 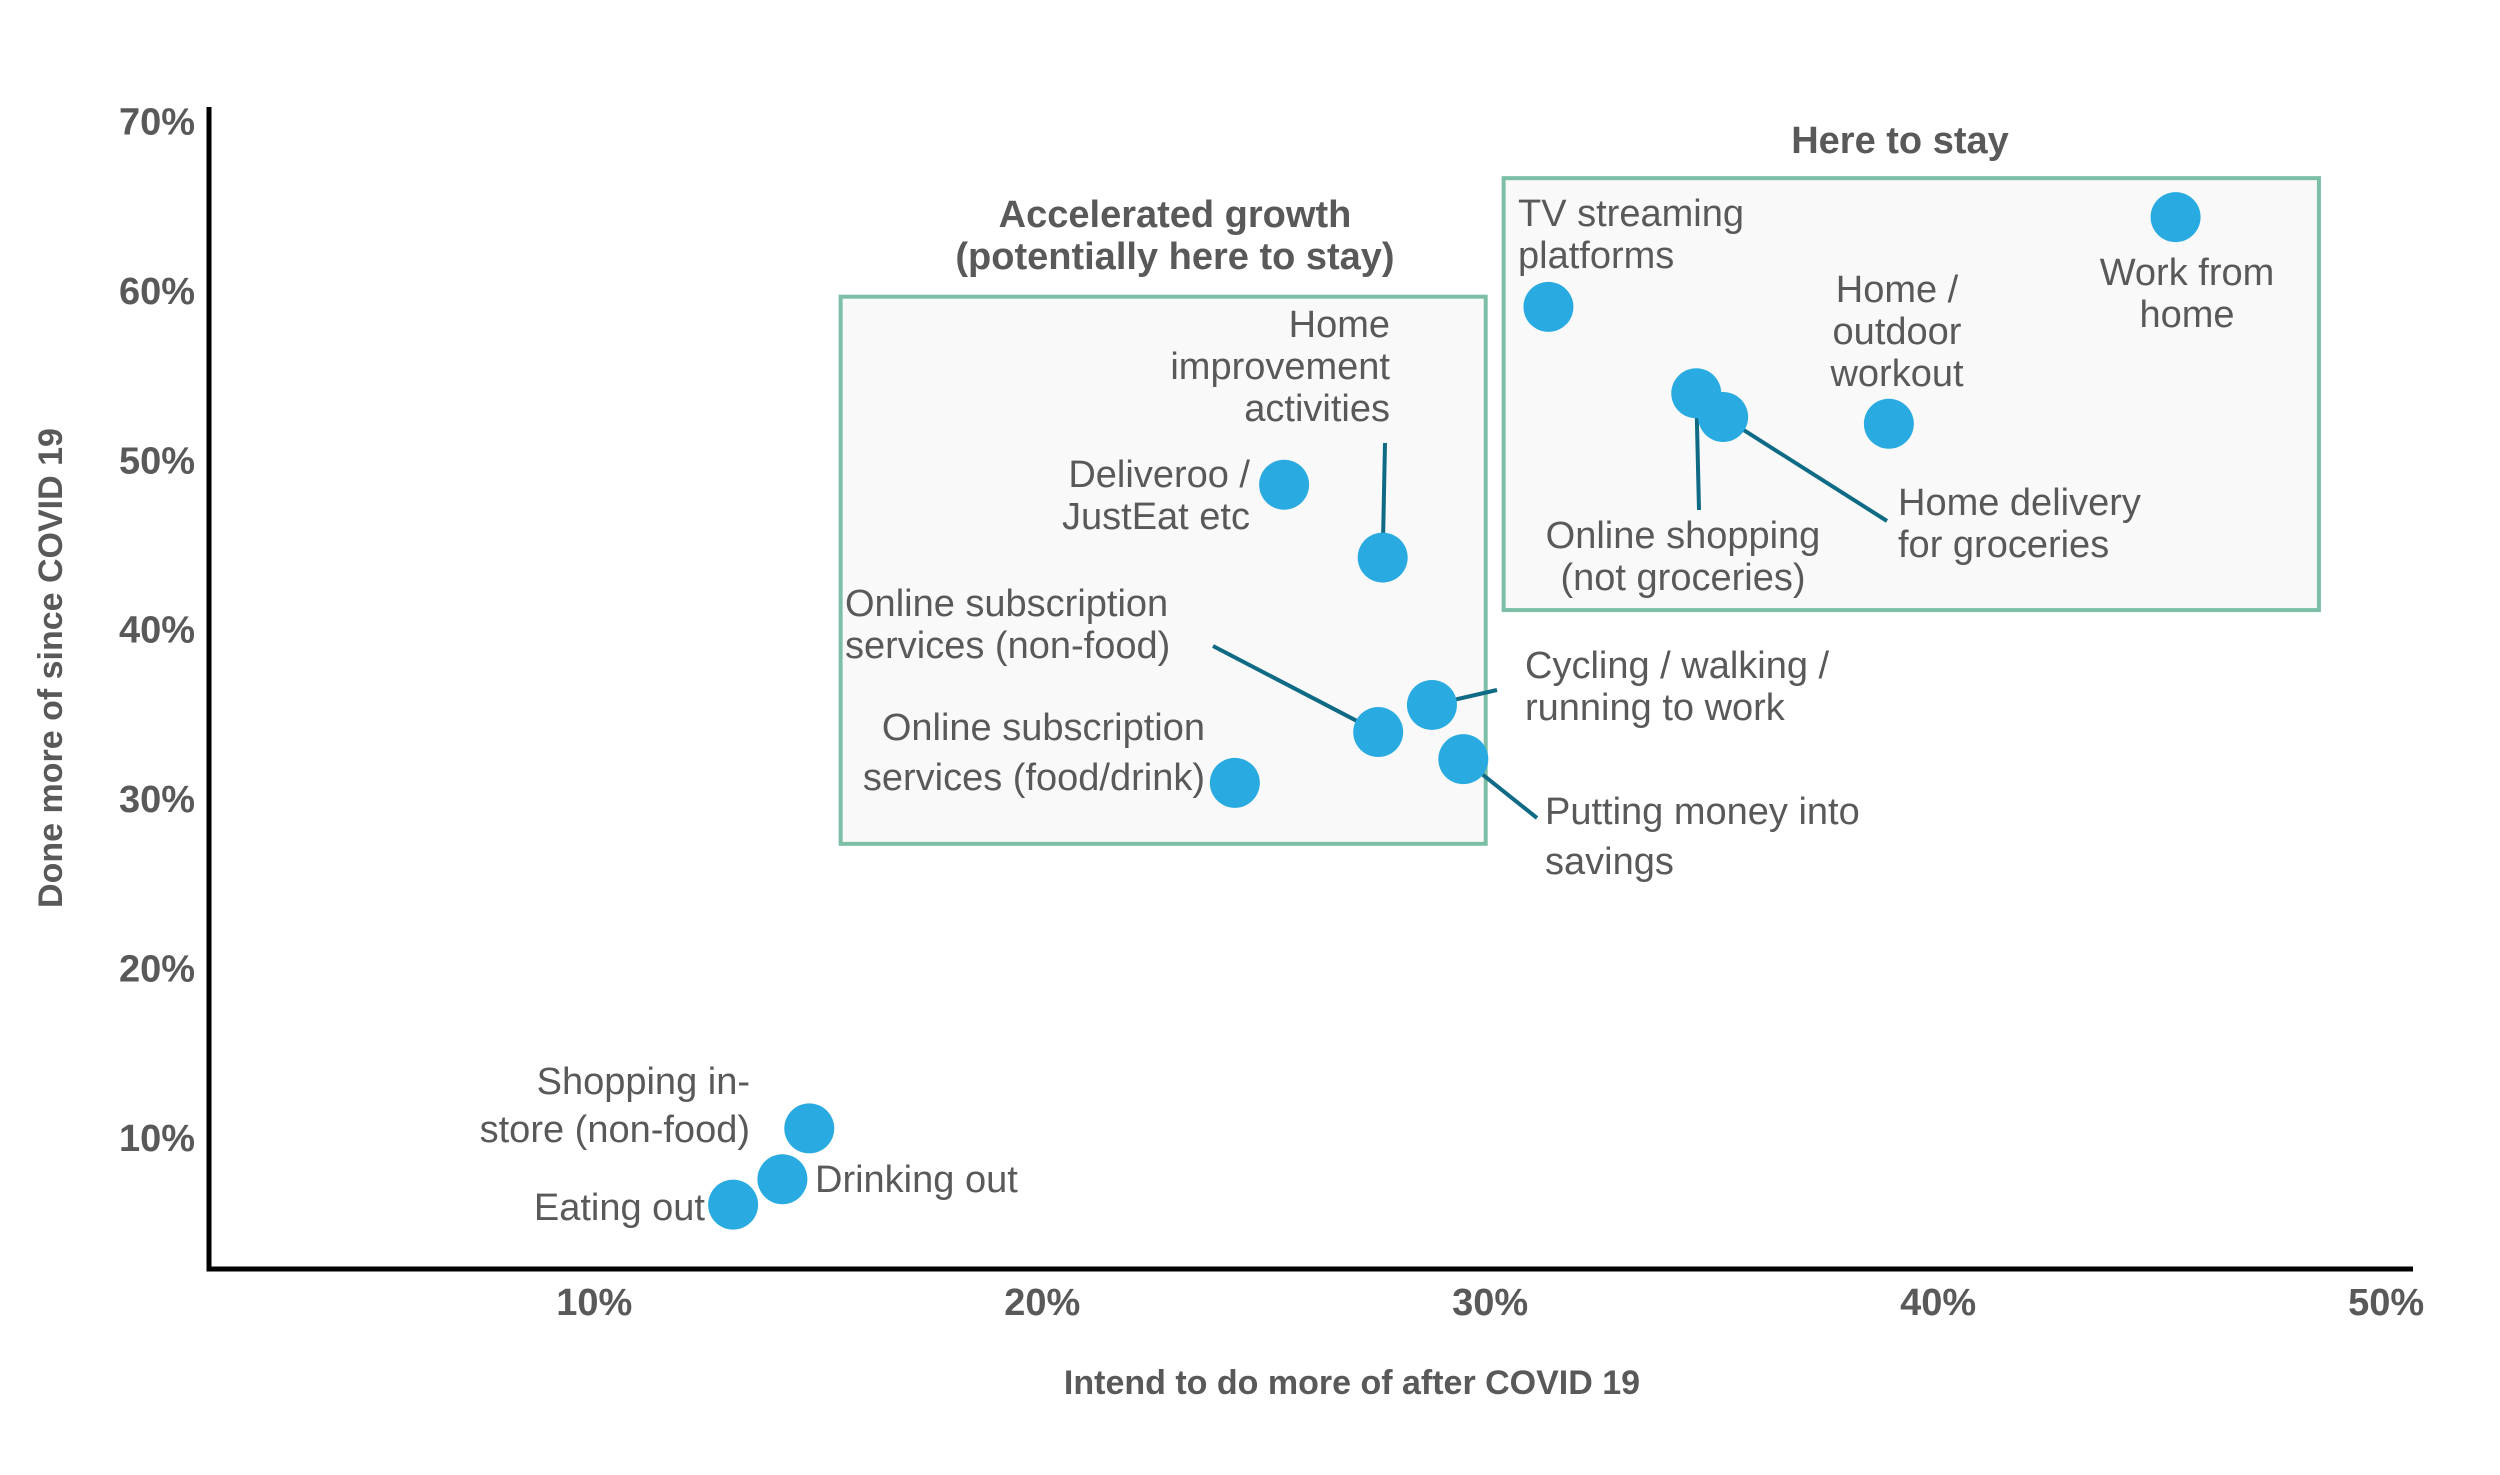 What do you see at coordinates (2019, 524) in the screenshot?
I see `point-label-grocery: Home delivery for groceries` at bounding box center [2019, 524].